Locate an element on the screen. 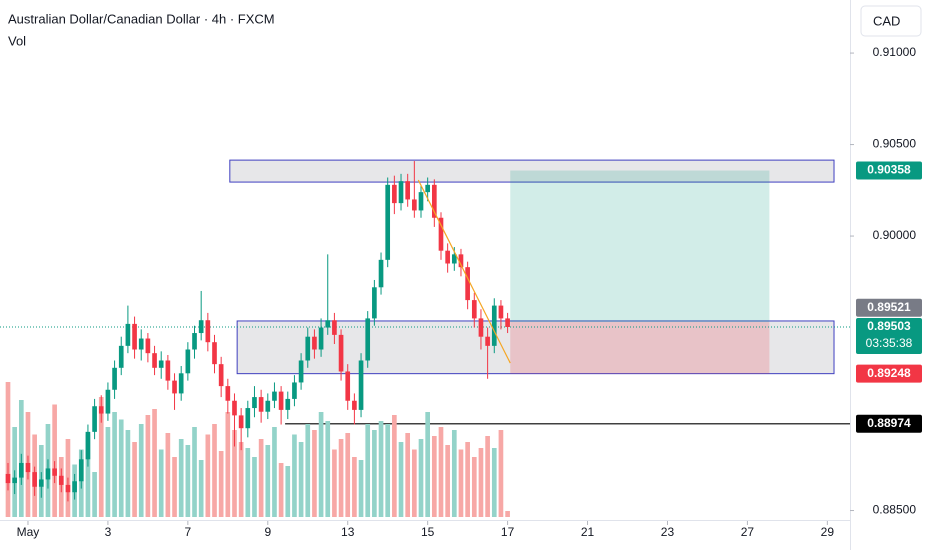 Image resolution: width=932 pixels, height=555 pixels. x-tick-label: 29 is located at coordinates (828, 532).